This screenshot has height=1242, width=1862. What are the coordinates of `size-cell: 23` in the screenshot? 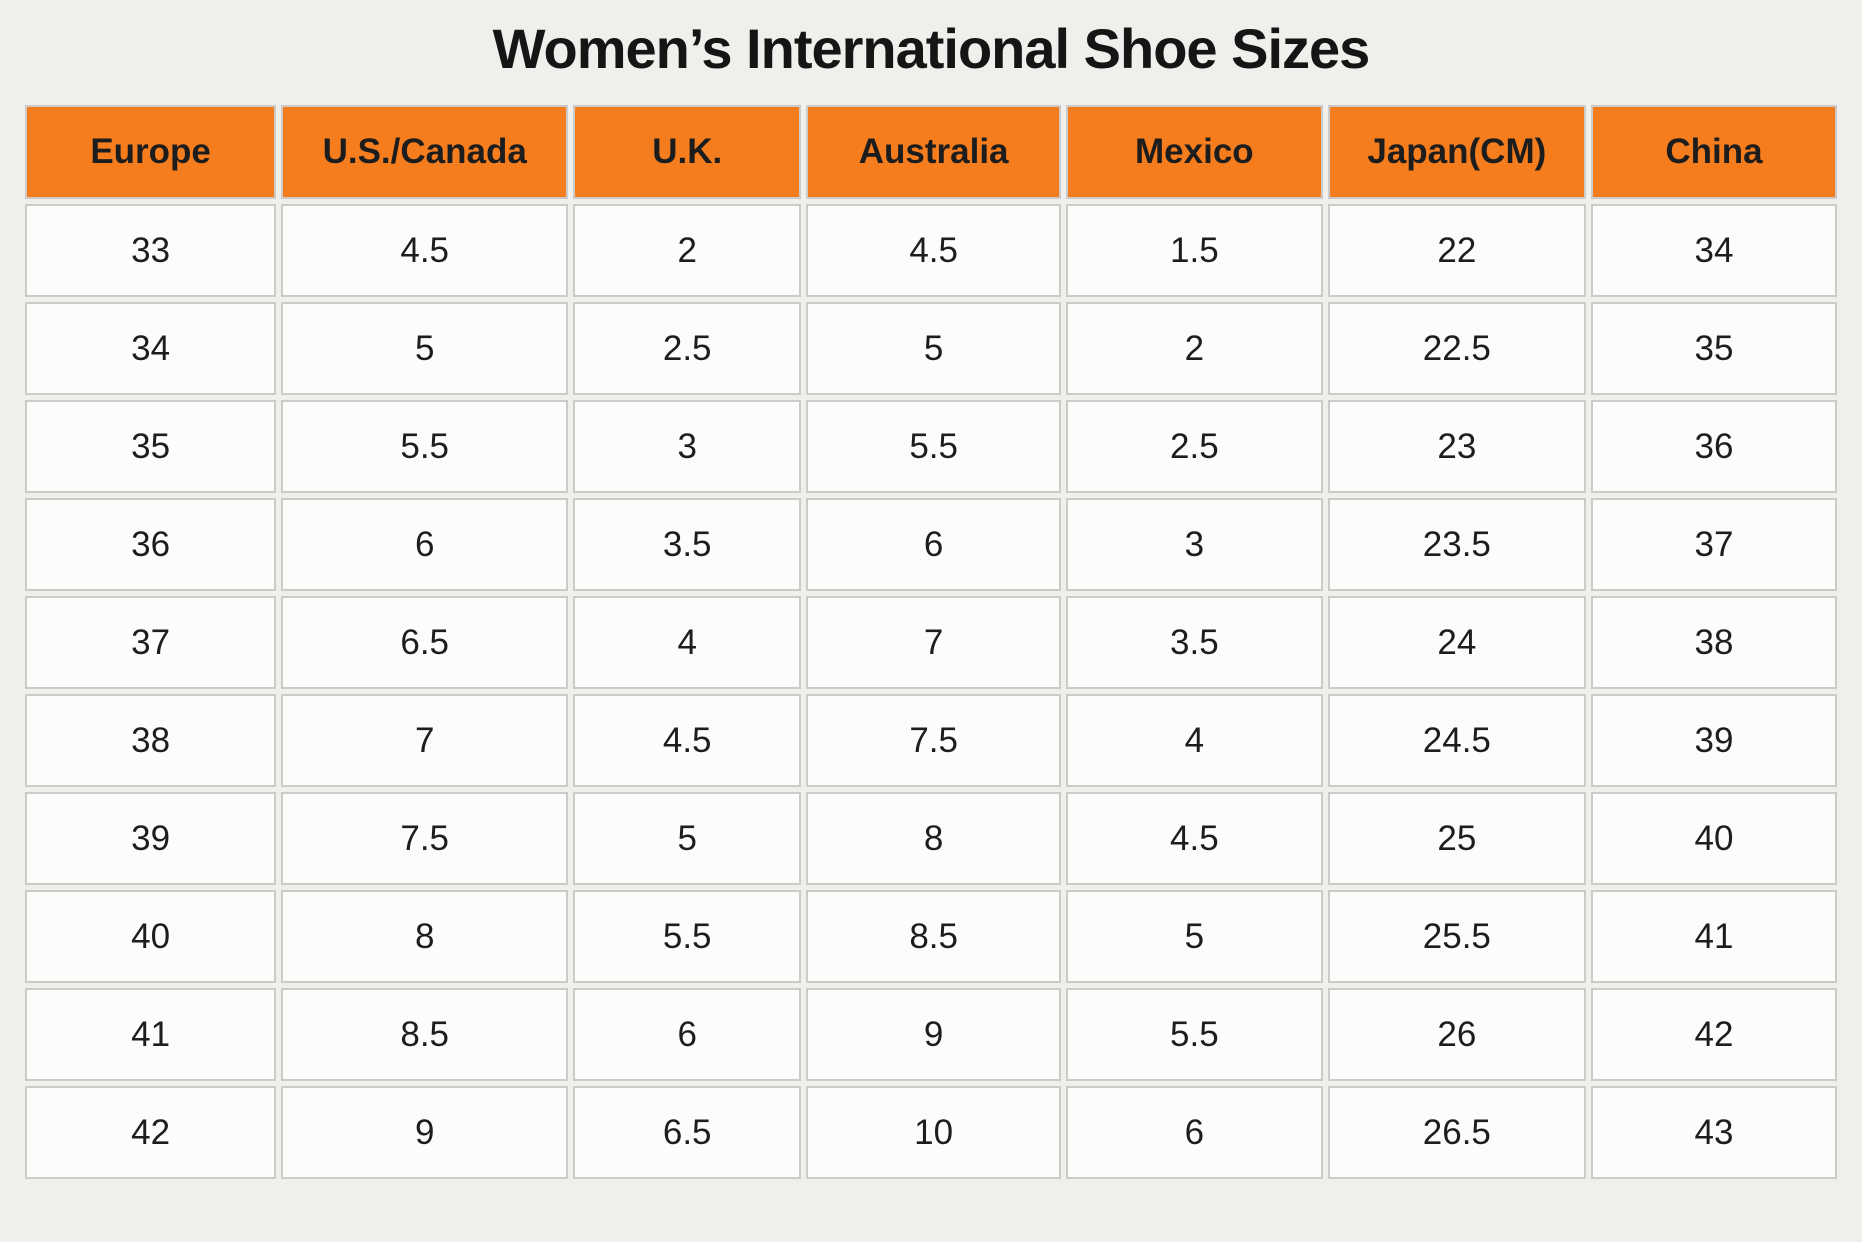 It's located at (1457, 446).